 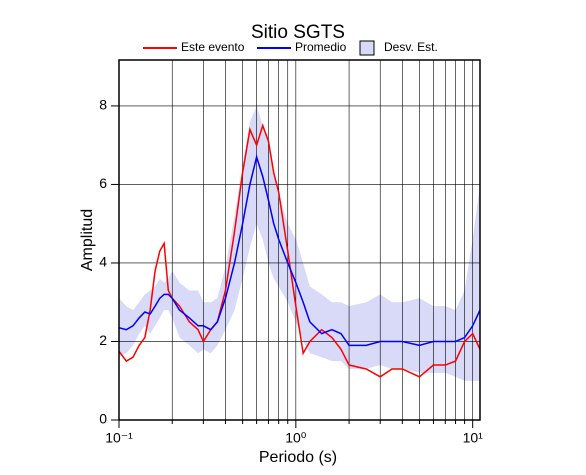 I want to click on x-tick-label: 10¹, so click(x=473, y=438).